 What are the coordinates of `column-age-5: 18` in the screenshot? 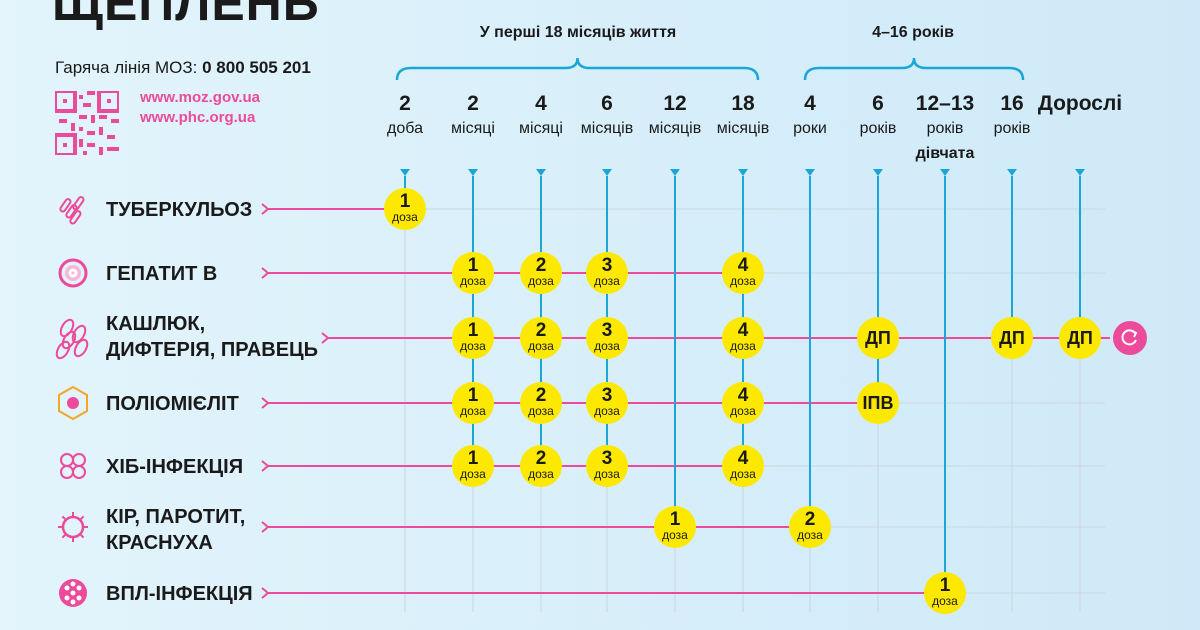 It's located at (743, 103).